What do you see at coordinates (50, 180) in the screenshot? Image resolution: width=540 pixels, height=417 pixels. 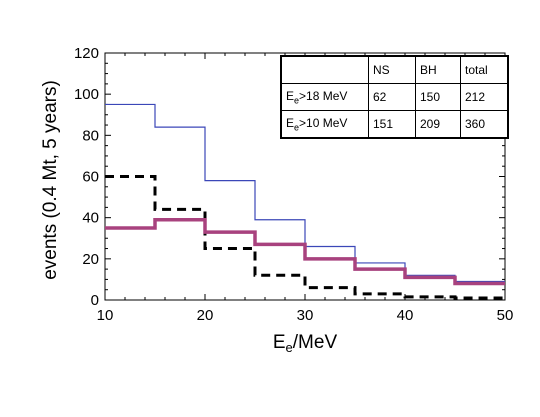 I see `y-axis-label: events (0.4 Mt, 5 years)` at bounding box center [50, 180].